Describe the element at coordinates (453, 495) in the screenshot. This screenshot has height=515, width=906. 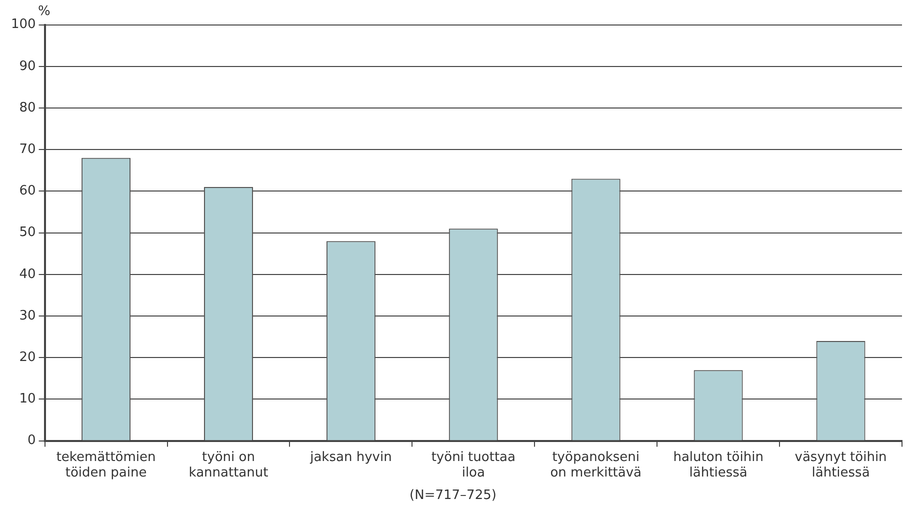
I see `text: (N=717–725)` at that location.